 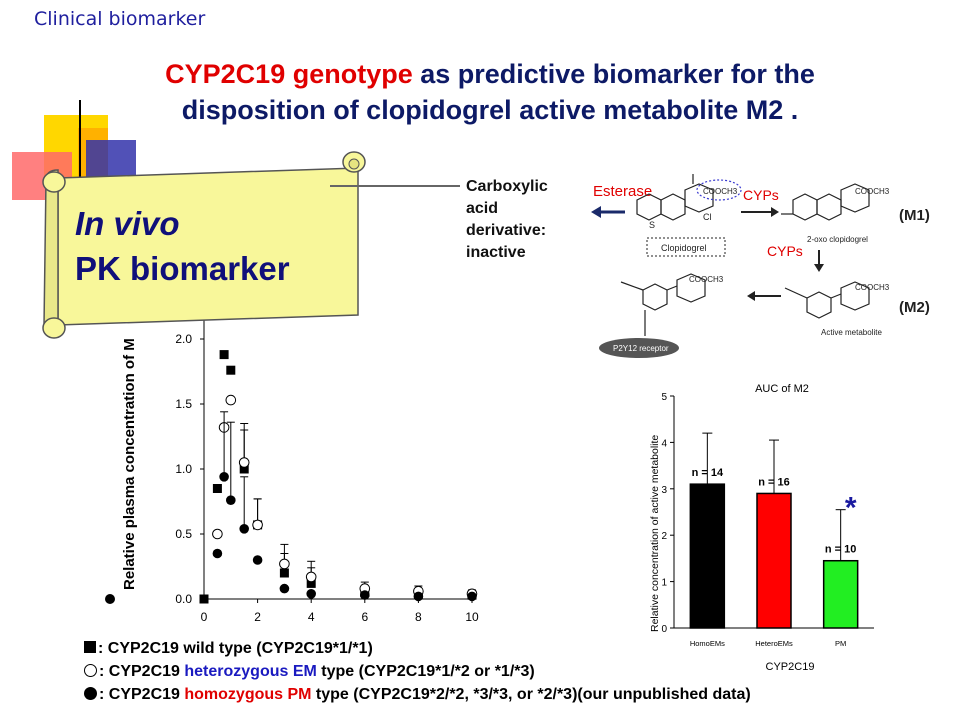 What do you see at coordinates (418, 617) in the screenshot?
I see `x-tick-label: 8` at bounding box center [418, 617].